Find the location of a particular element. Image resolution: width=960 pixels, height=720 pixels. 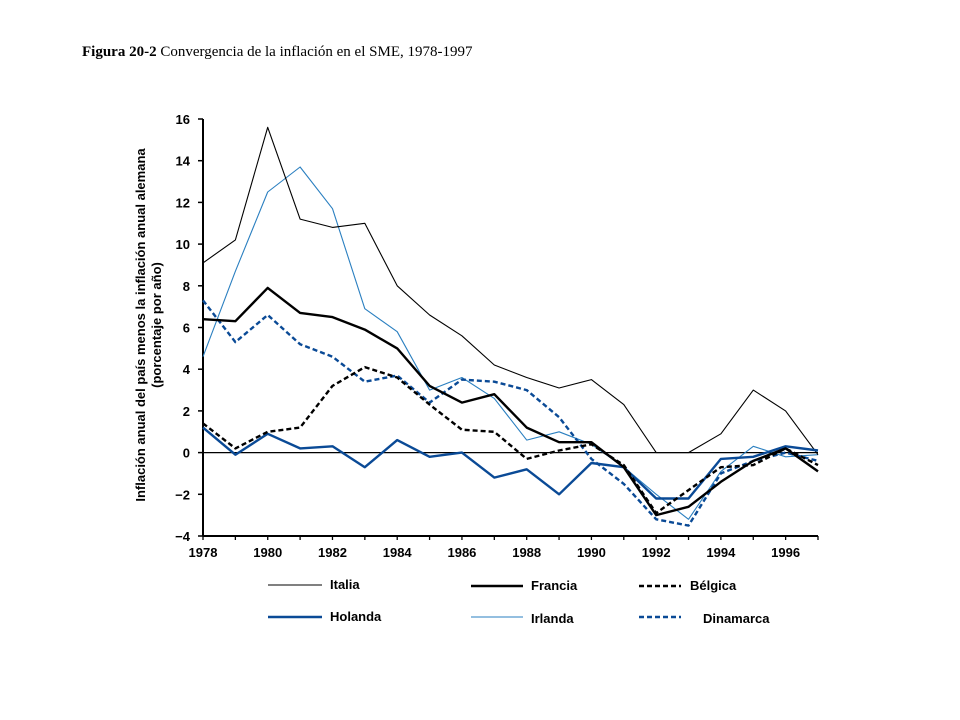

x-tick-label: 1992 is located at coordinates (656, 552).